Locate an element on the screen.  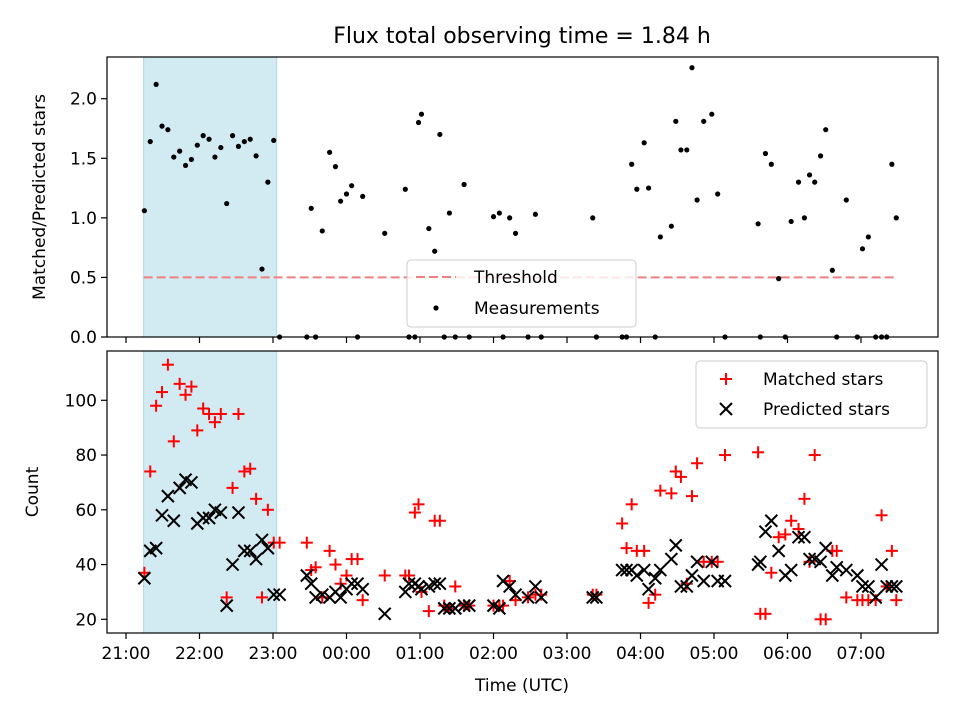
ratio-legend: Threshold Measurements is located at coordinates (521, 293).